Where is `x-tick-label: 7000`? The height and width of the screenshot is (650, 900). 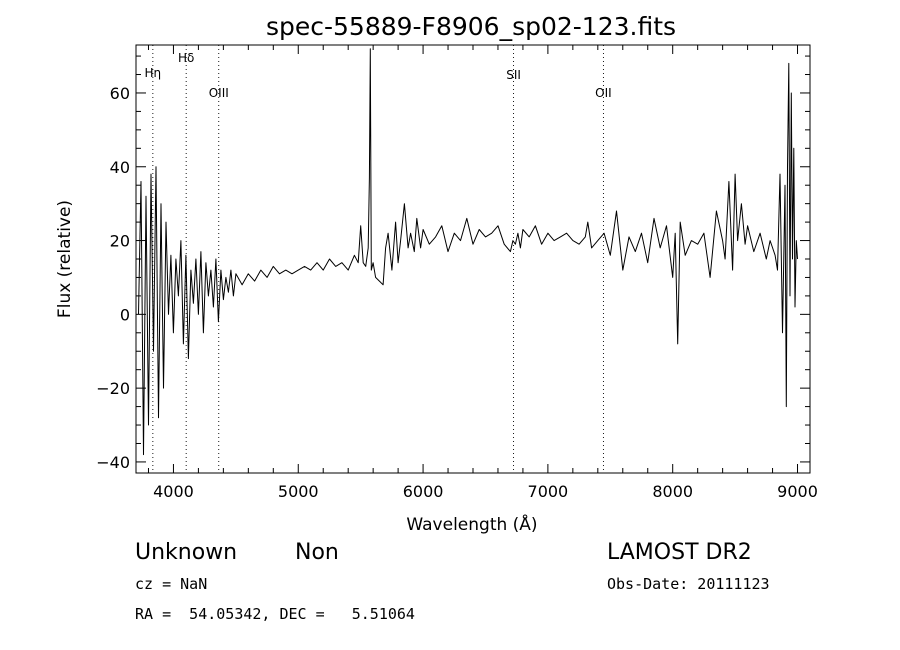
x-tick-label: 7000 is located at coordinates (548, 491).